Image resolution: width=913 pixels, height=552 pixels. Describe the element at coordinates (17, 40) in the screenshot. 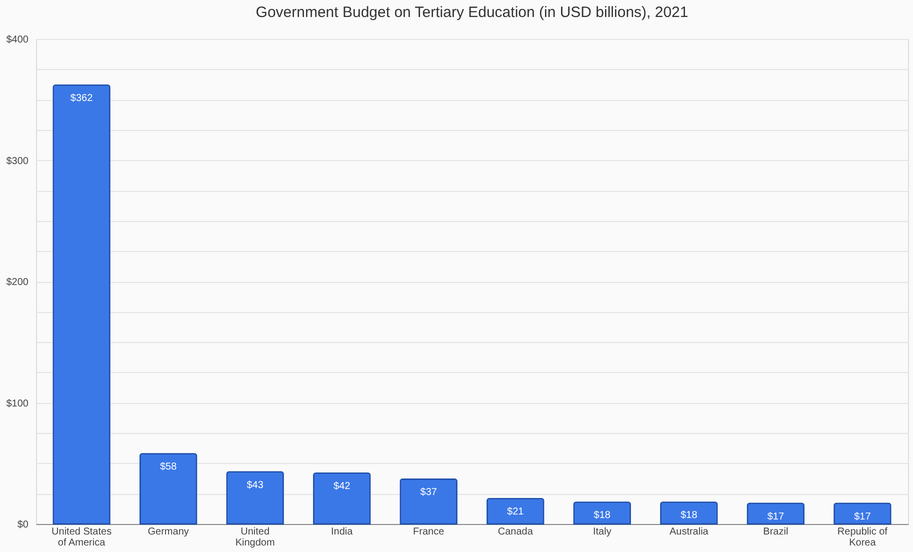

I see `y-tick-label: $400` at that location.